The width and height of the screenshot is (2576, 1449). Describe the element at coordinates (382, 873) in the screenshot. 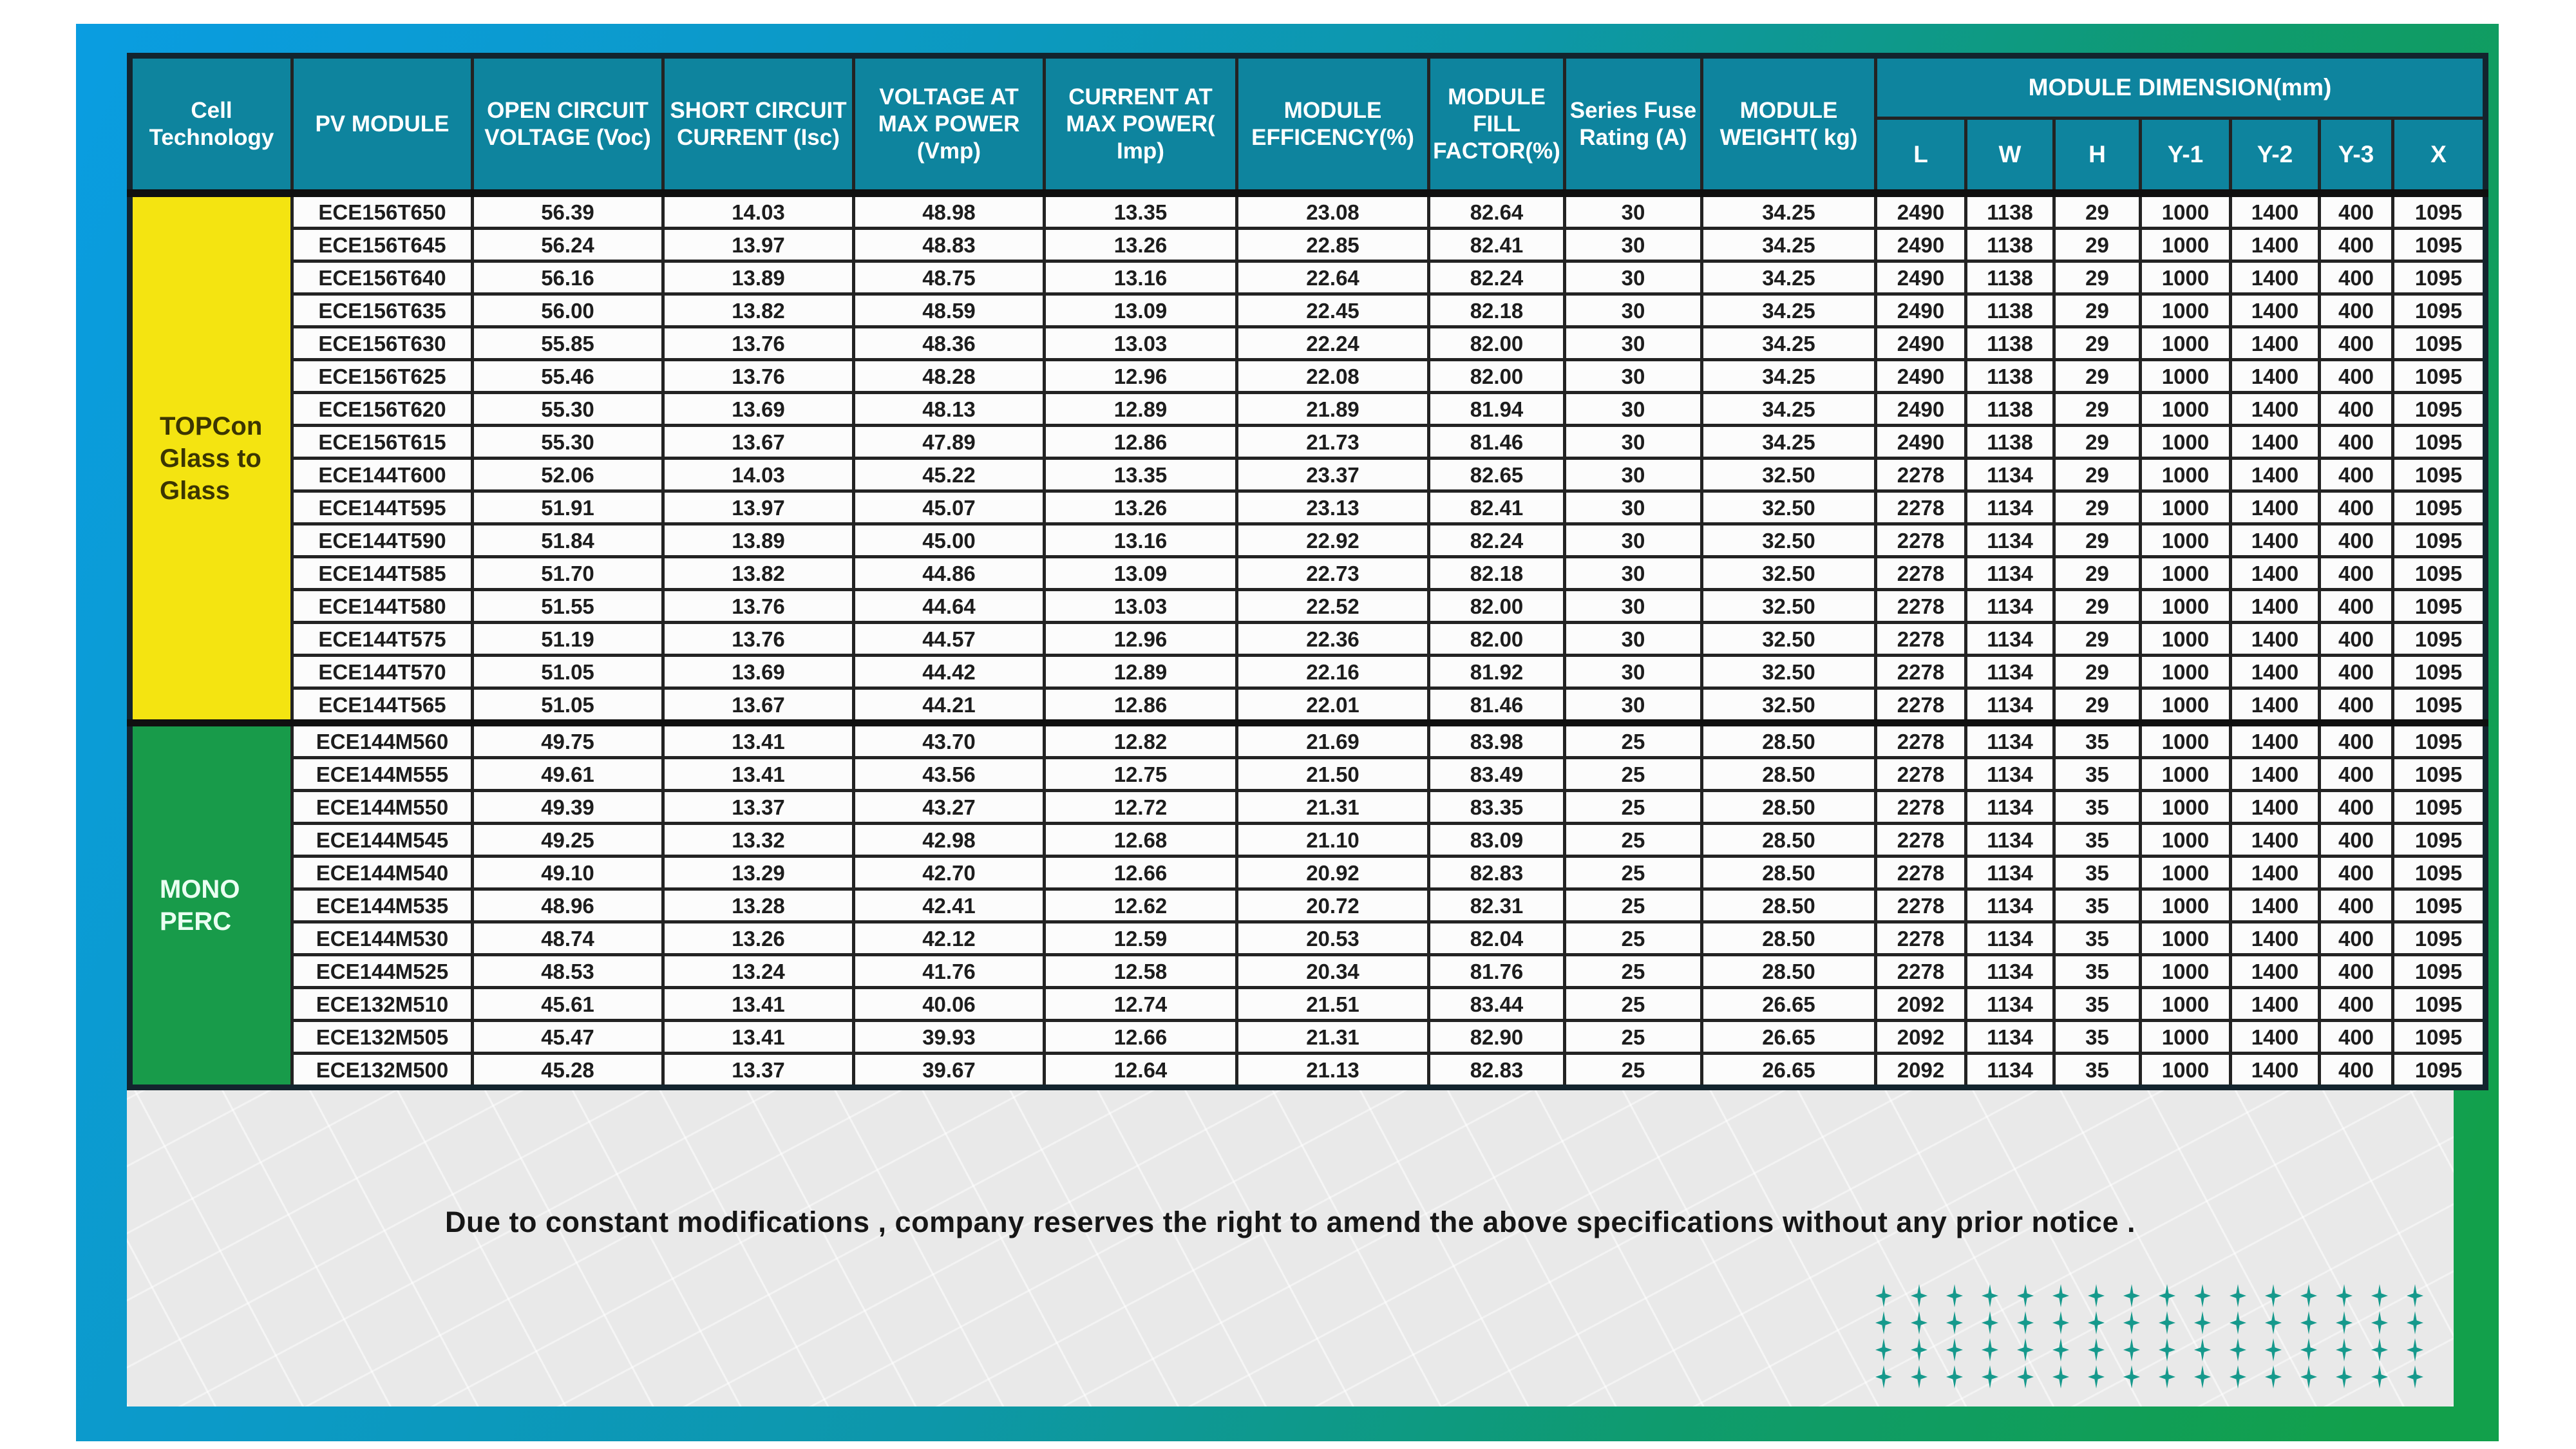

I see `module-name-cell: ECE144M540` at that location.